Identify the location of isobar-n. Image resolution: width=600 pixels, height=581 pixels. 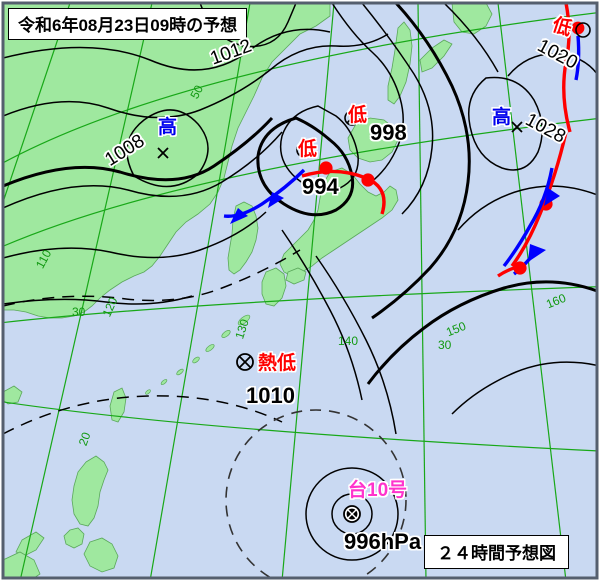
(524, 388).